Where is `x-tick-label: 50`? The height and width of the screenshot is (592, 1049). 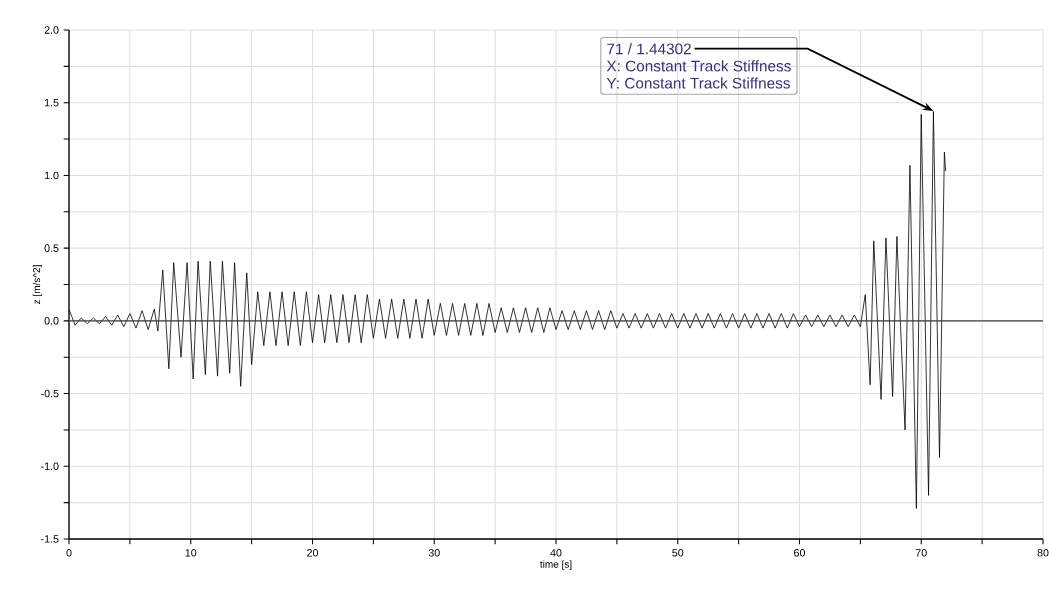 x-tick-label: 50 is located at coordinates (678, 553).